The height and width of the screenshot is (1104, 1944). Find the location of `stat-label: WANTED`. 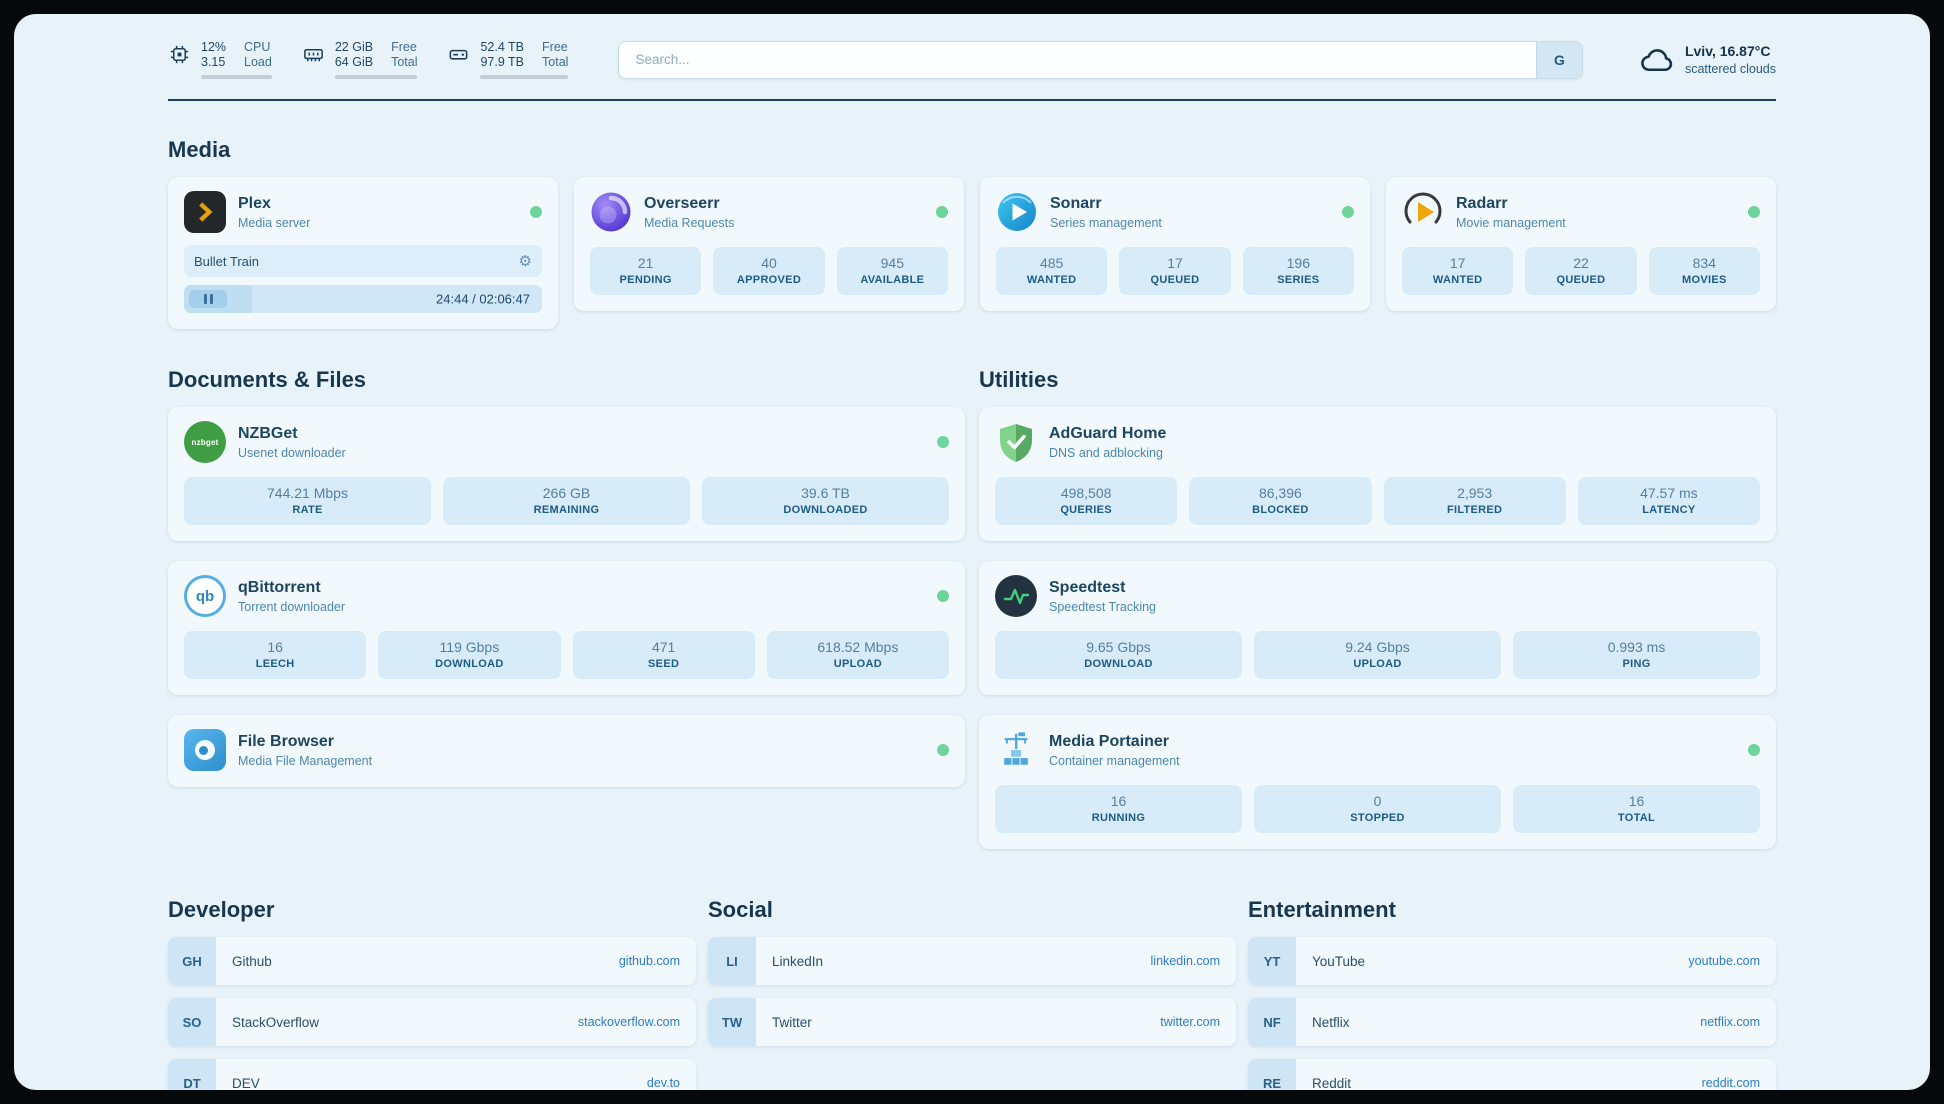

stat-label: WANTED is located at coordinates (1457, 280).